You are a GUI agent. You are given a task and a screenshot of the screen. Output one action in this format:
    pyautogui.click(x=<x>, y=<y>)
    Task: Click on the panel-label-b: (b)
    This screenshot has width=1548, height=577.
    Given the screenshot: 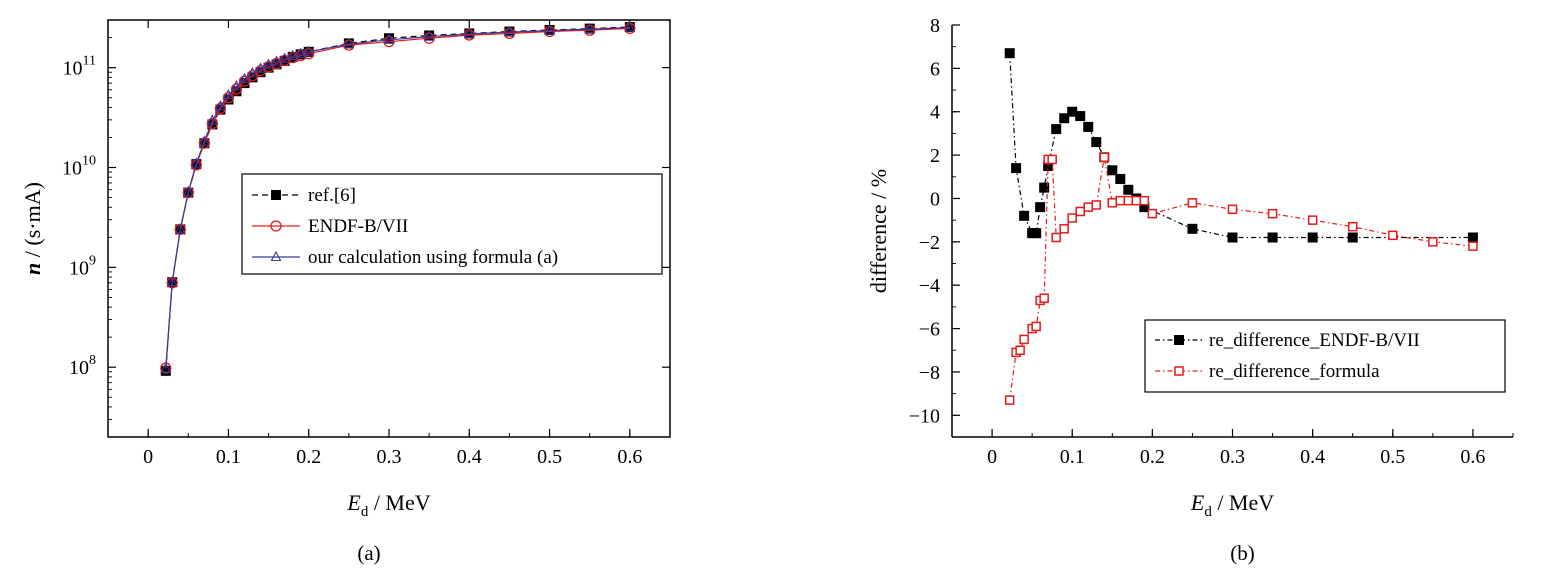 What is the action you would take?
    pyautogui.click(x=1242, y=553)
    